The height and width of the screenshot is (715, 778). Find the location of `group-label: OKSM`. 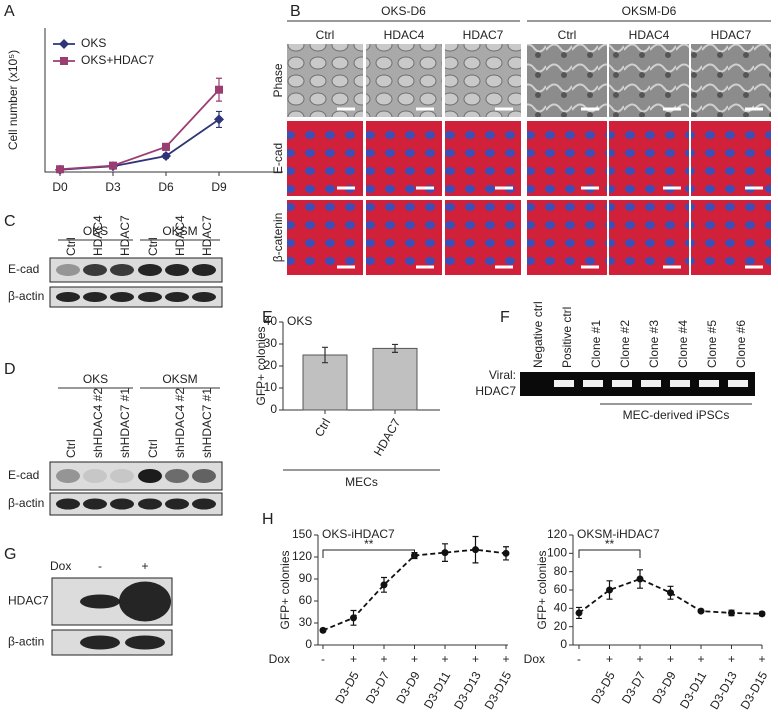

group-label: OKSM is located at coordinates (179, 379).